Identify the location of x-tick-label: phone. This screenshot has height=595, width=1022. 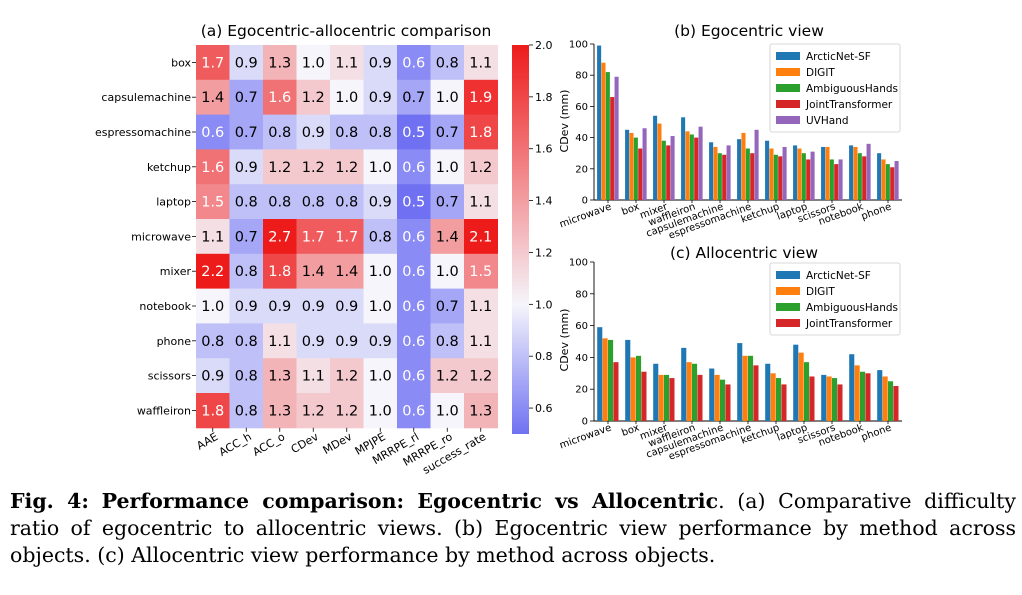
(876, 211).